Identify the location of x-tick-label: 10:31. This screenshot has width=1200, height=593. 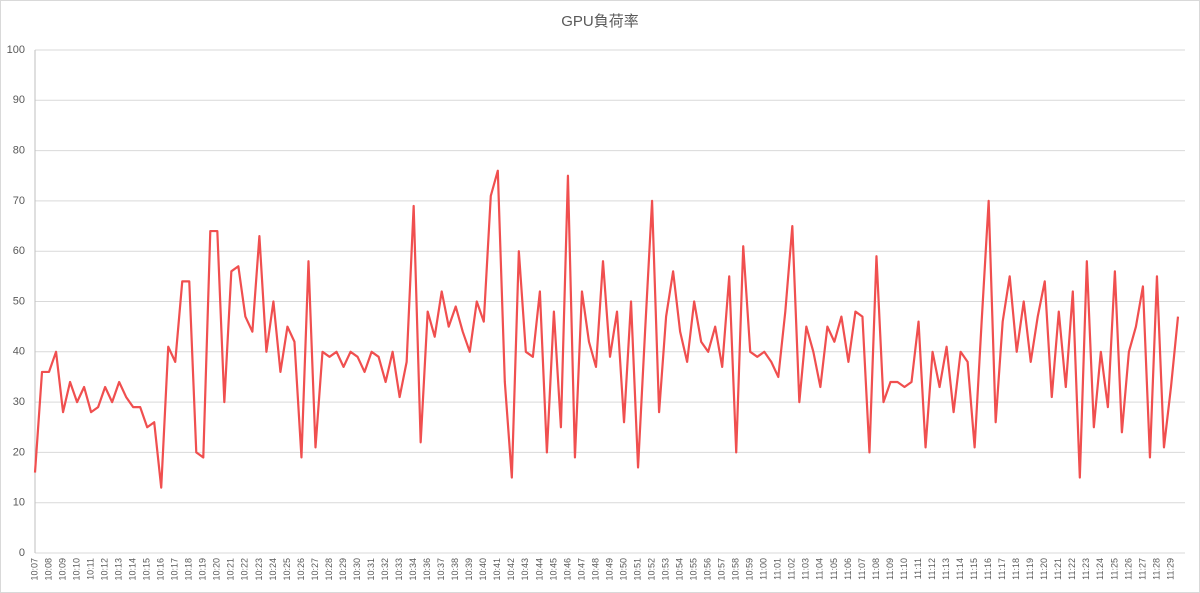
(371, 569).